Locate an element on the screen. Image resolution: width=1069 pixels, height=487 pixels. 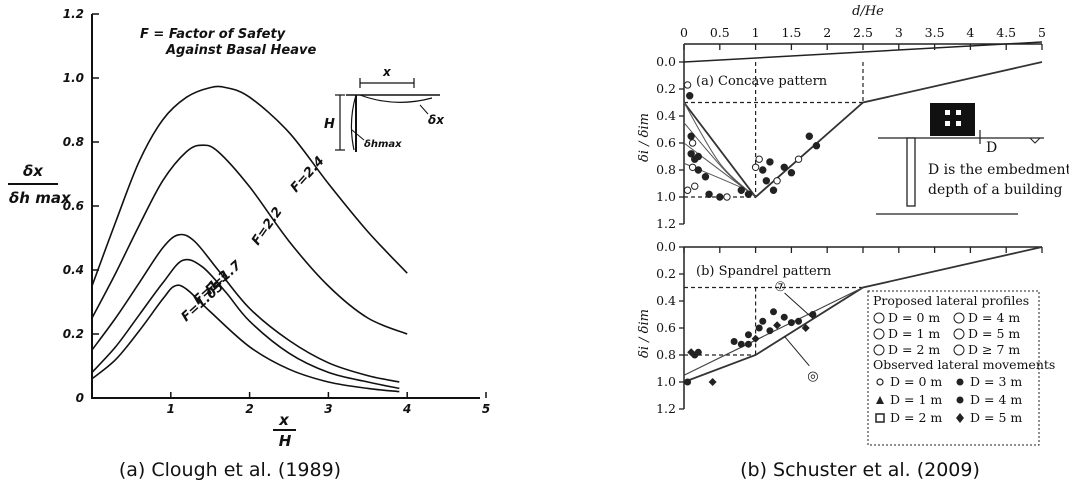
b-top-y-tick-label: 0.0 is located at coordinates (666, 61).